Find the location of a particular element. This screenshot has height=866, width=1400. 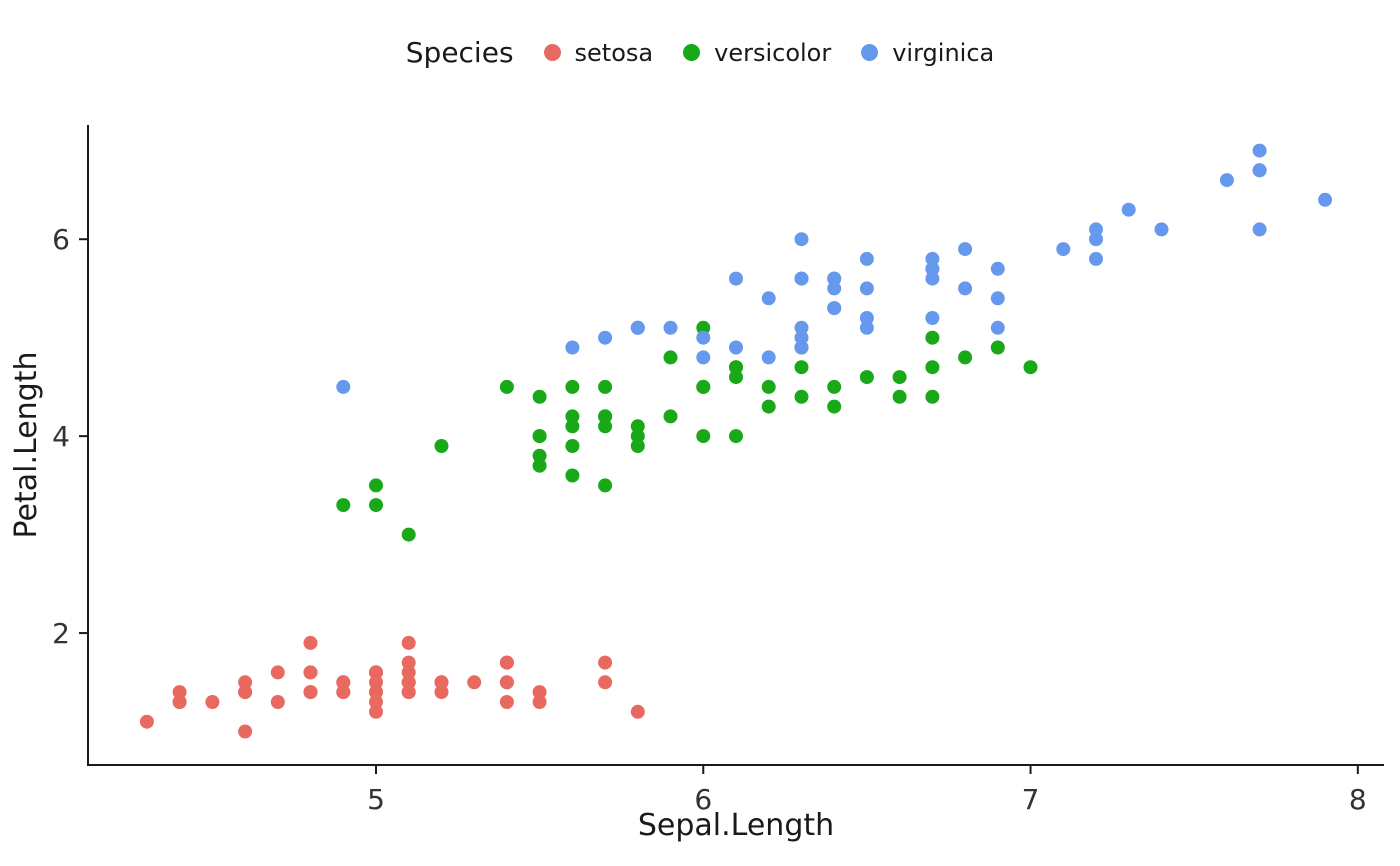

legend-item-versicolor: versicolor is located at coordinates (757, 53).